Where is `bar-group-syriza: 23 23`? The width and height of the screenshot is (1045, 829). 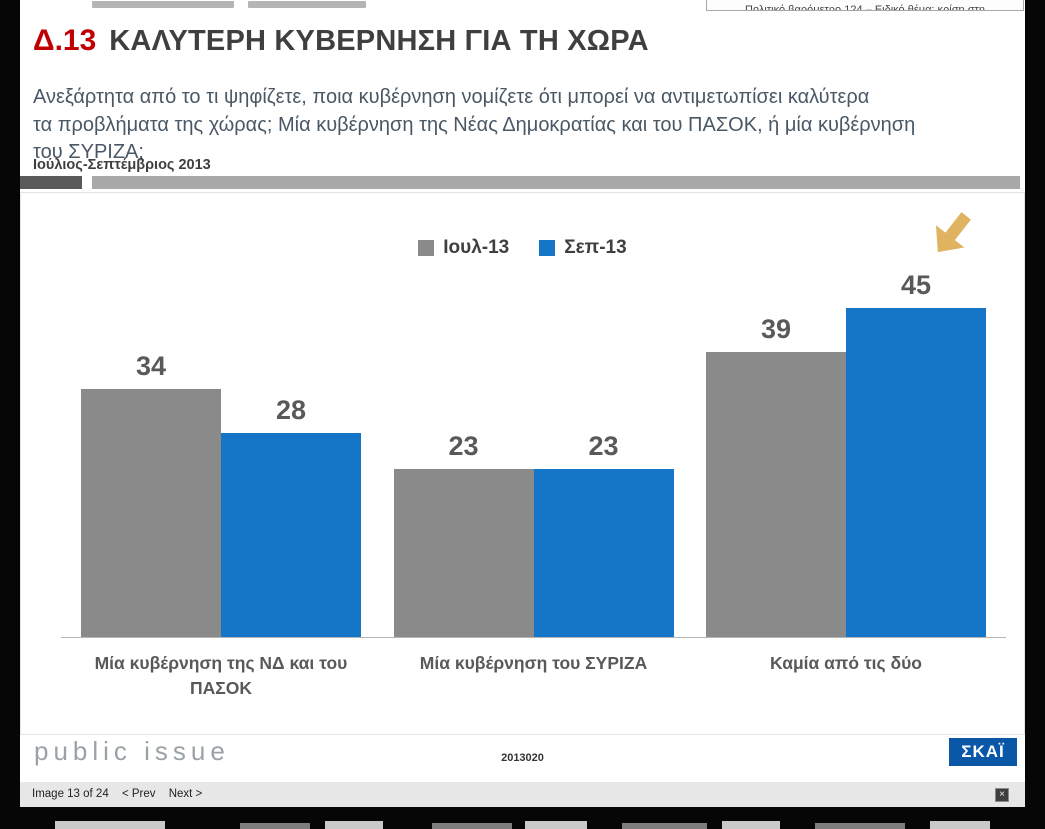
bar-group-syriza: 23 23 is located at coordinates (533, 534).